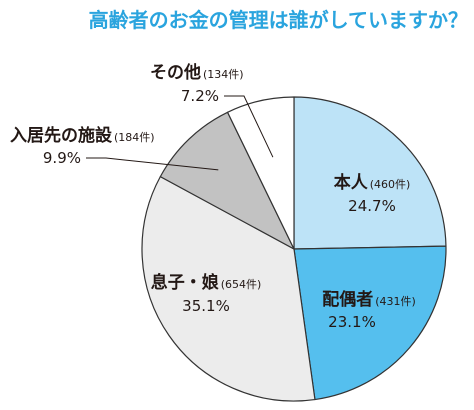 This screenshot has width=474, height=410. What do you see at coordinates (390, 184) in the screenshot?
I see `slice-count: (460件)` at bounding box center [390, 184].